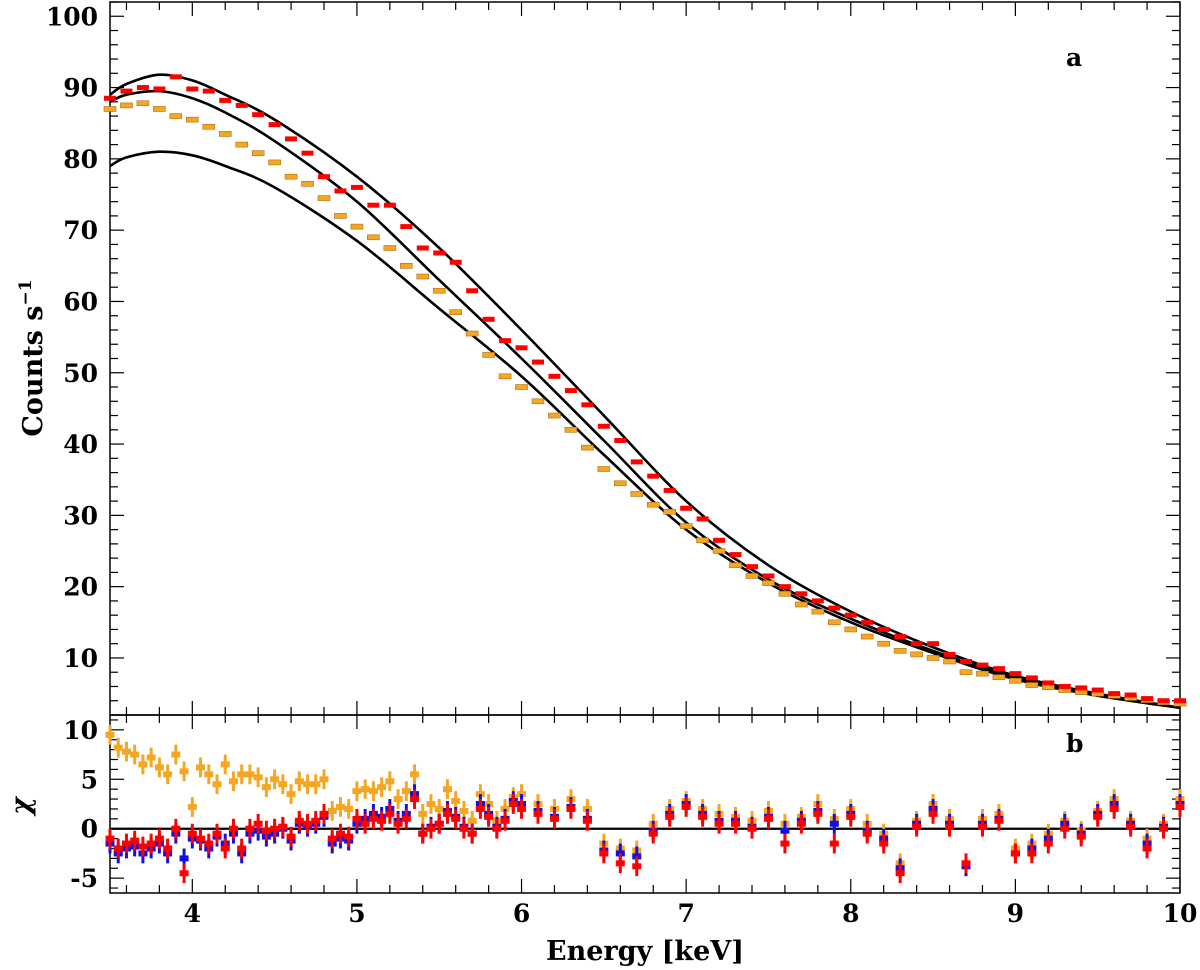 This screenshot has width=1200, height=970. Describe the element at coordinates (645, 951) in the screenshot. I see `x-axis-title: Energy [keV]` at that location.